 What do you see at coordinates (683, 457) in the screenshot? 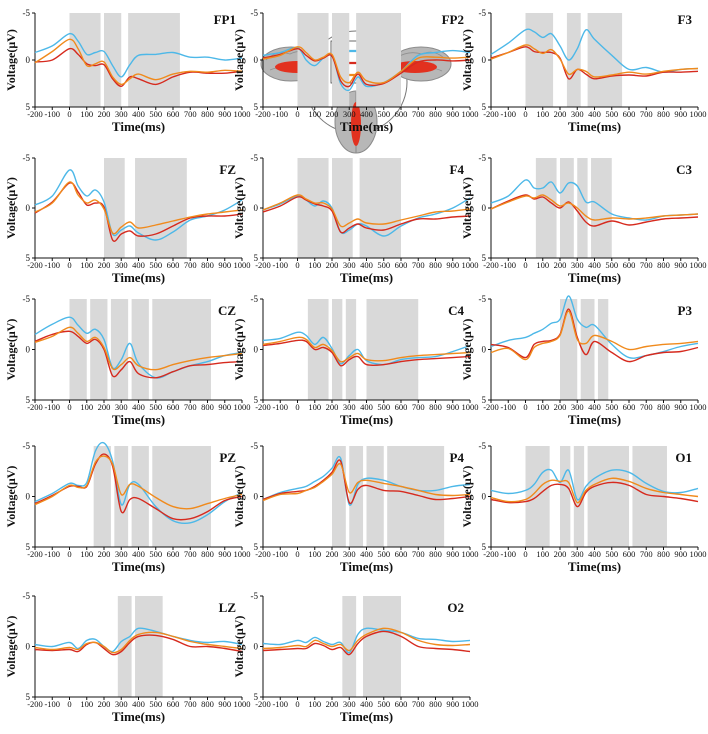
I see `panel-title-o1: O1` at bounding box center [683, 457].